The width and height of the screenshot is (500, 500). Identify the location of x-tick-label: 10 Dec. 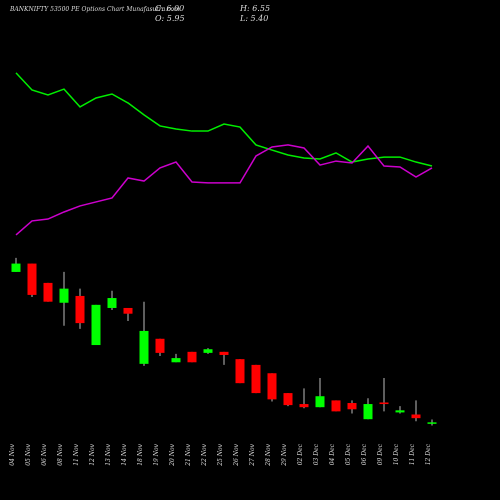
(396, 454).